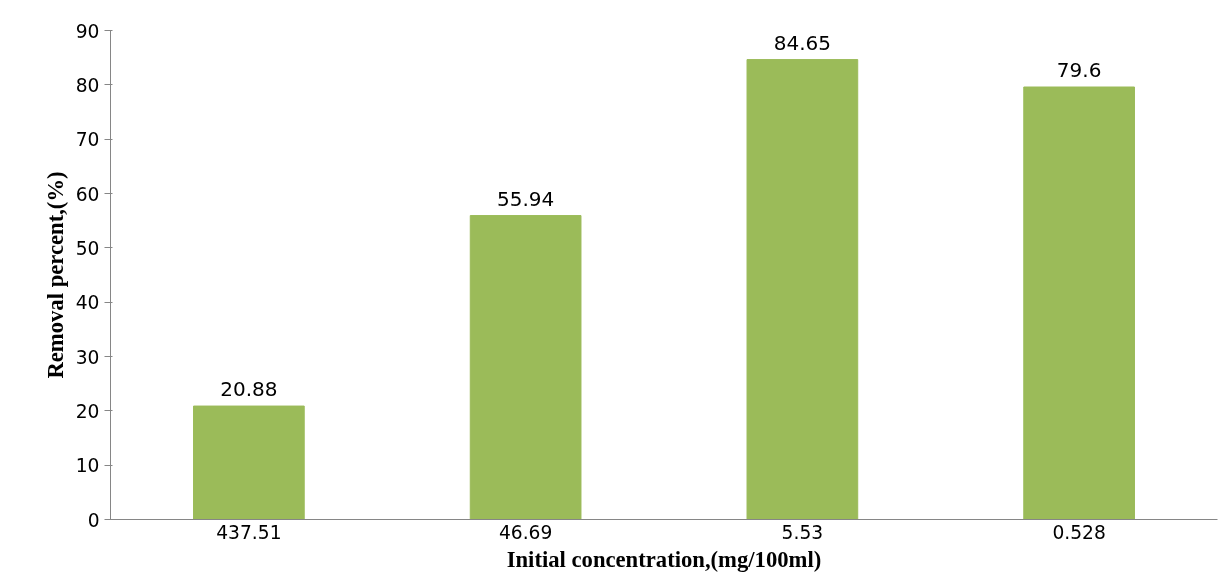 This screenshot has width=1232, height=574. Describe the element at coordinates (802, 42) in the screenshot. I see `data-label: 84.65` at that location.